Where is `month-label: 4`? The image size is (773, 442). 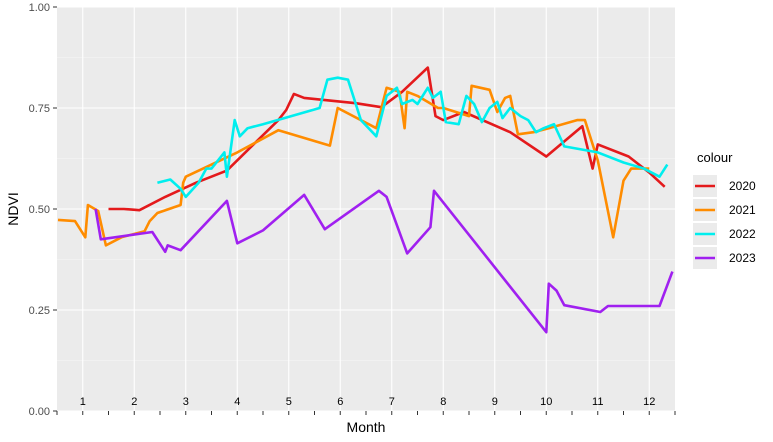 month-label: 4 is located at coordinates (237, 402).